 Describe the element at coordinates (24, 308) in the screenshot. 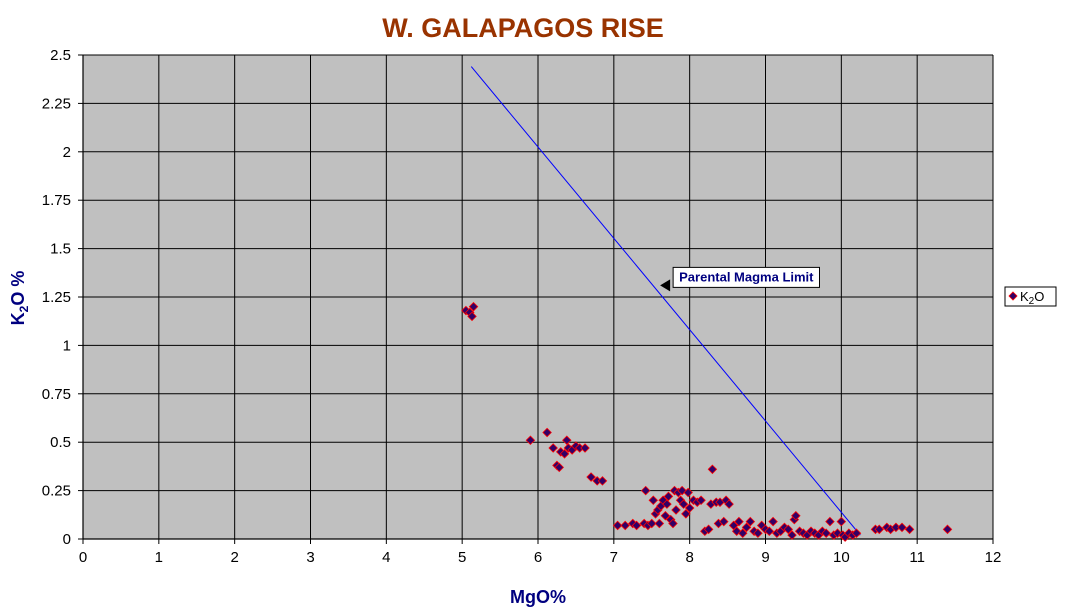

I see `y-axis-title-sub: 2` at that location.